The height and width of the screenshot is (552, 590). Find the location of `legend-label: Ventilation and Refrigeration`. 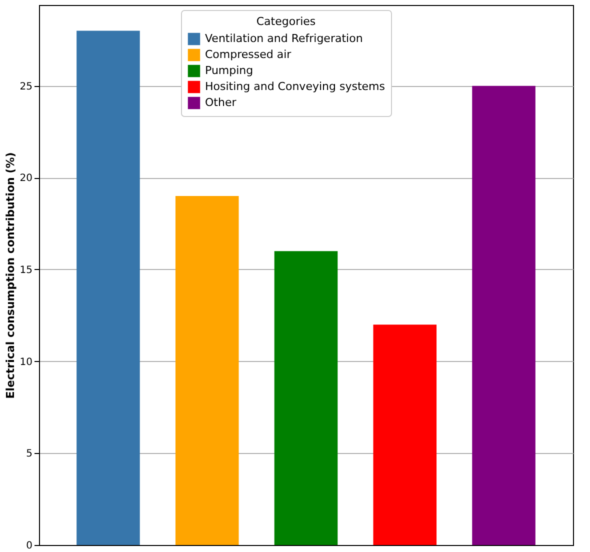

legend-label: Ventilation and Refrigeration is located at coordinates (284, 38).